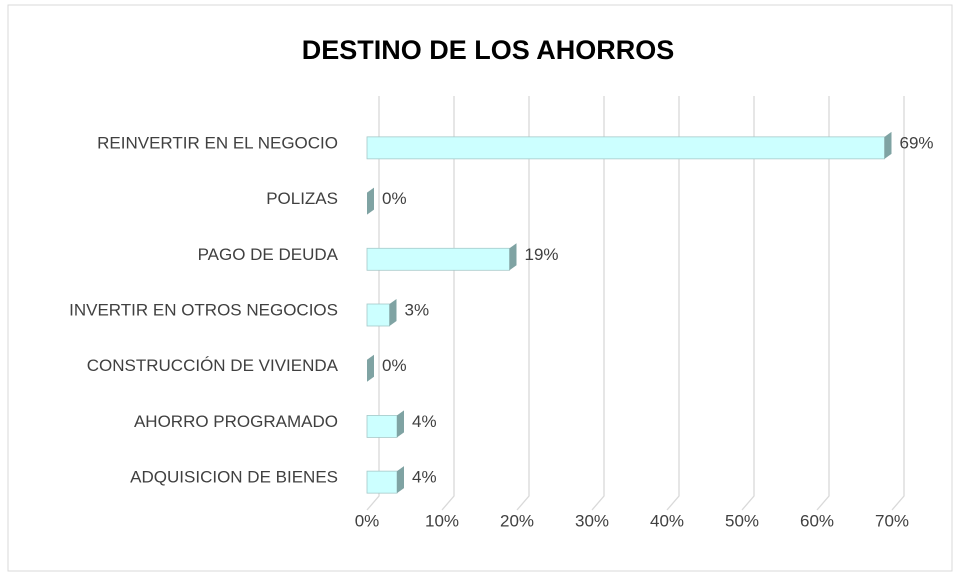  Describe the element at coordinates (217, 142) in the screenshot. I see `y-tick-label: REINVERTIR EN EL NEGOCIO` at that location.